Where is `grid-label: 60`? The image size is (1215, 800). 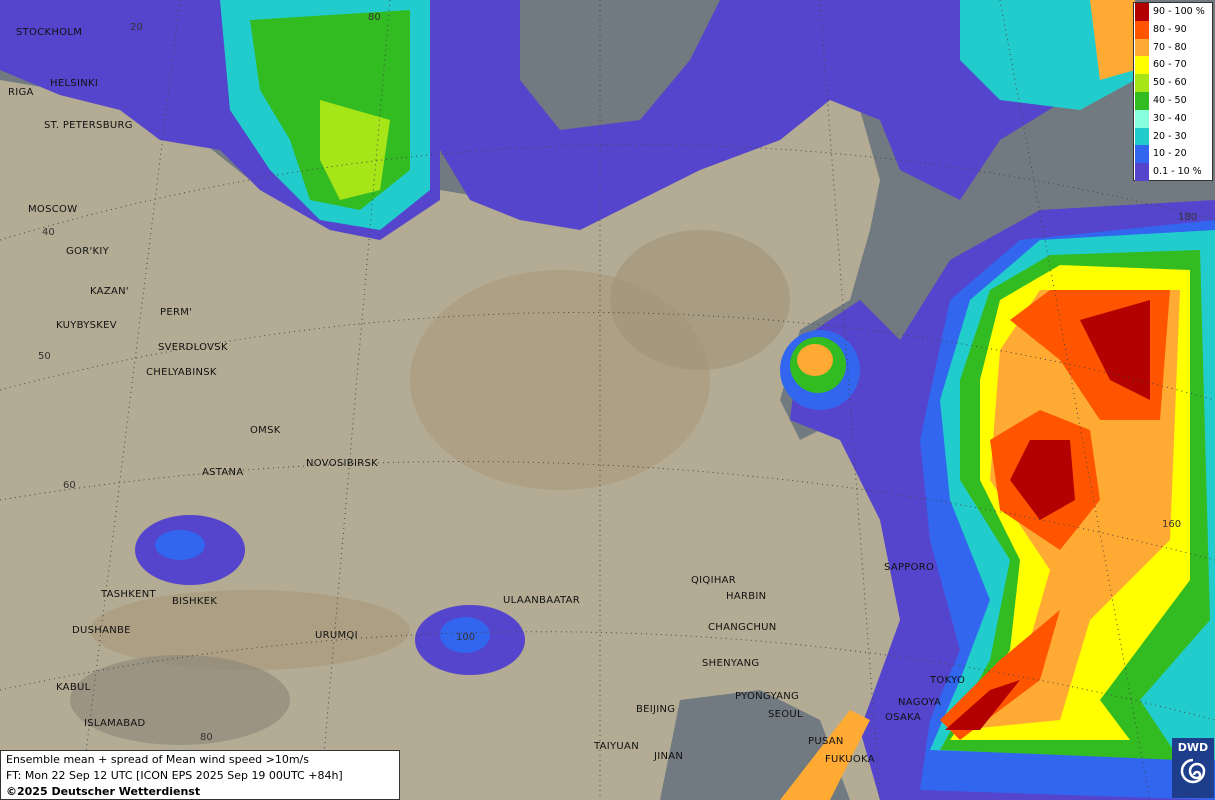
grid-label: 60 is located at coordinates (69, 485).